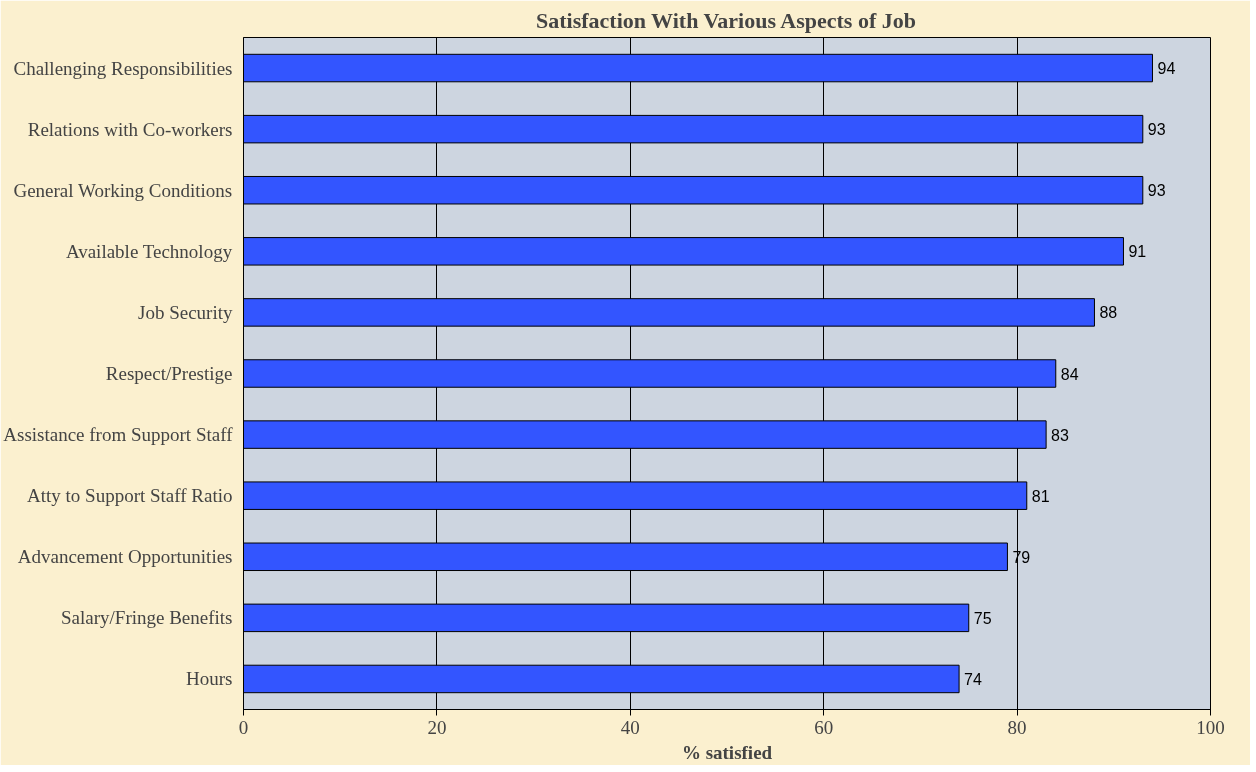 The height and width of the screenshot is (772, 1256). Describe the element at coordinates (1060, 435) in the screenshot. I see `data-label: 83` at that location.